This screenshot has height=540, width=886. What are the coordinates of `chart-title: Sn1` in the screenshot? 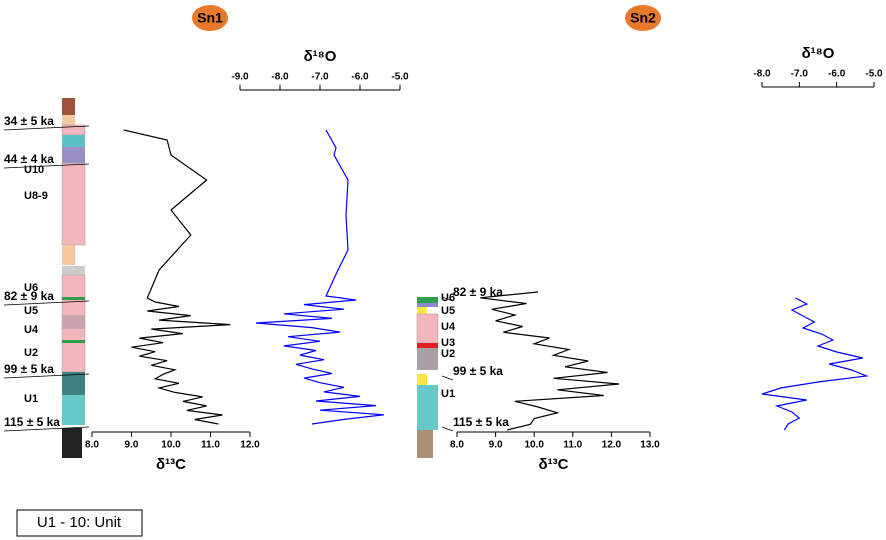 It's located at (210, 18).